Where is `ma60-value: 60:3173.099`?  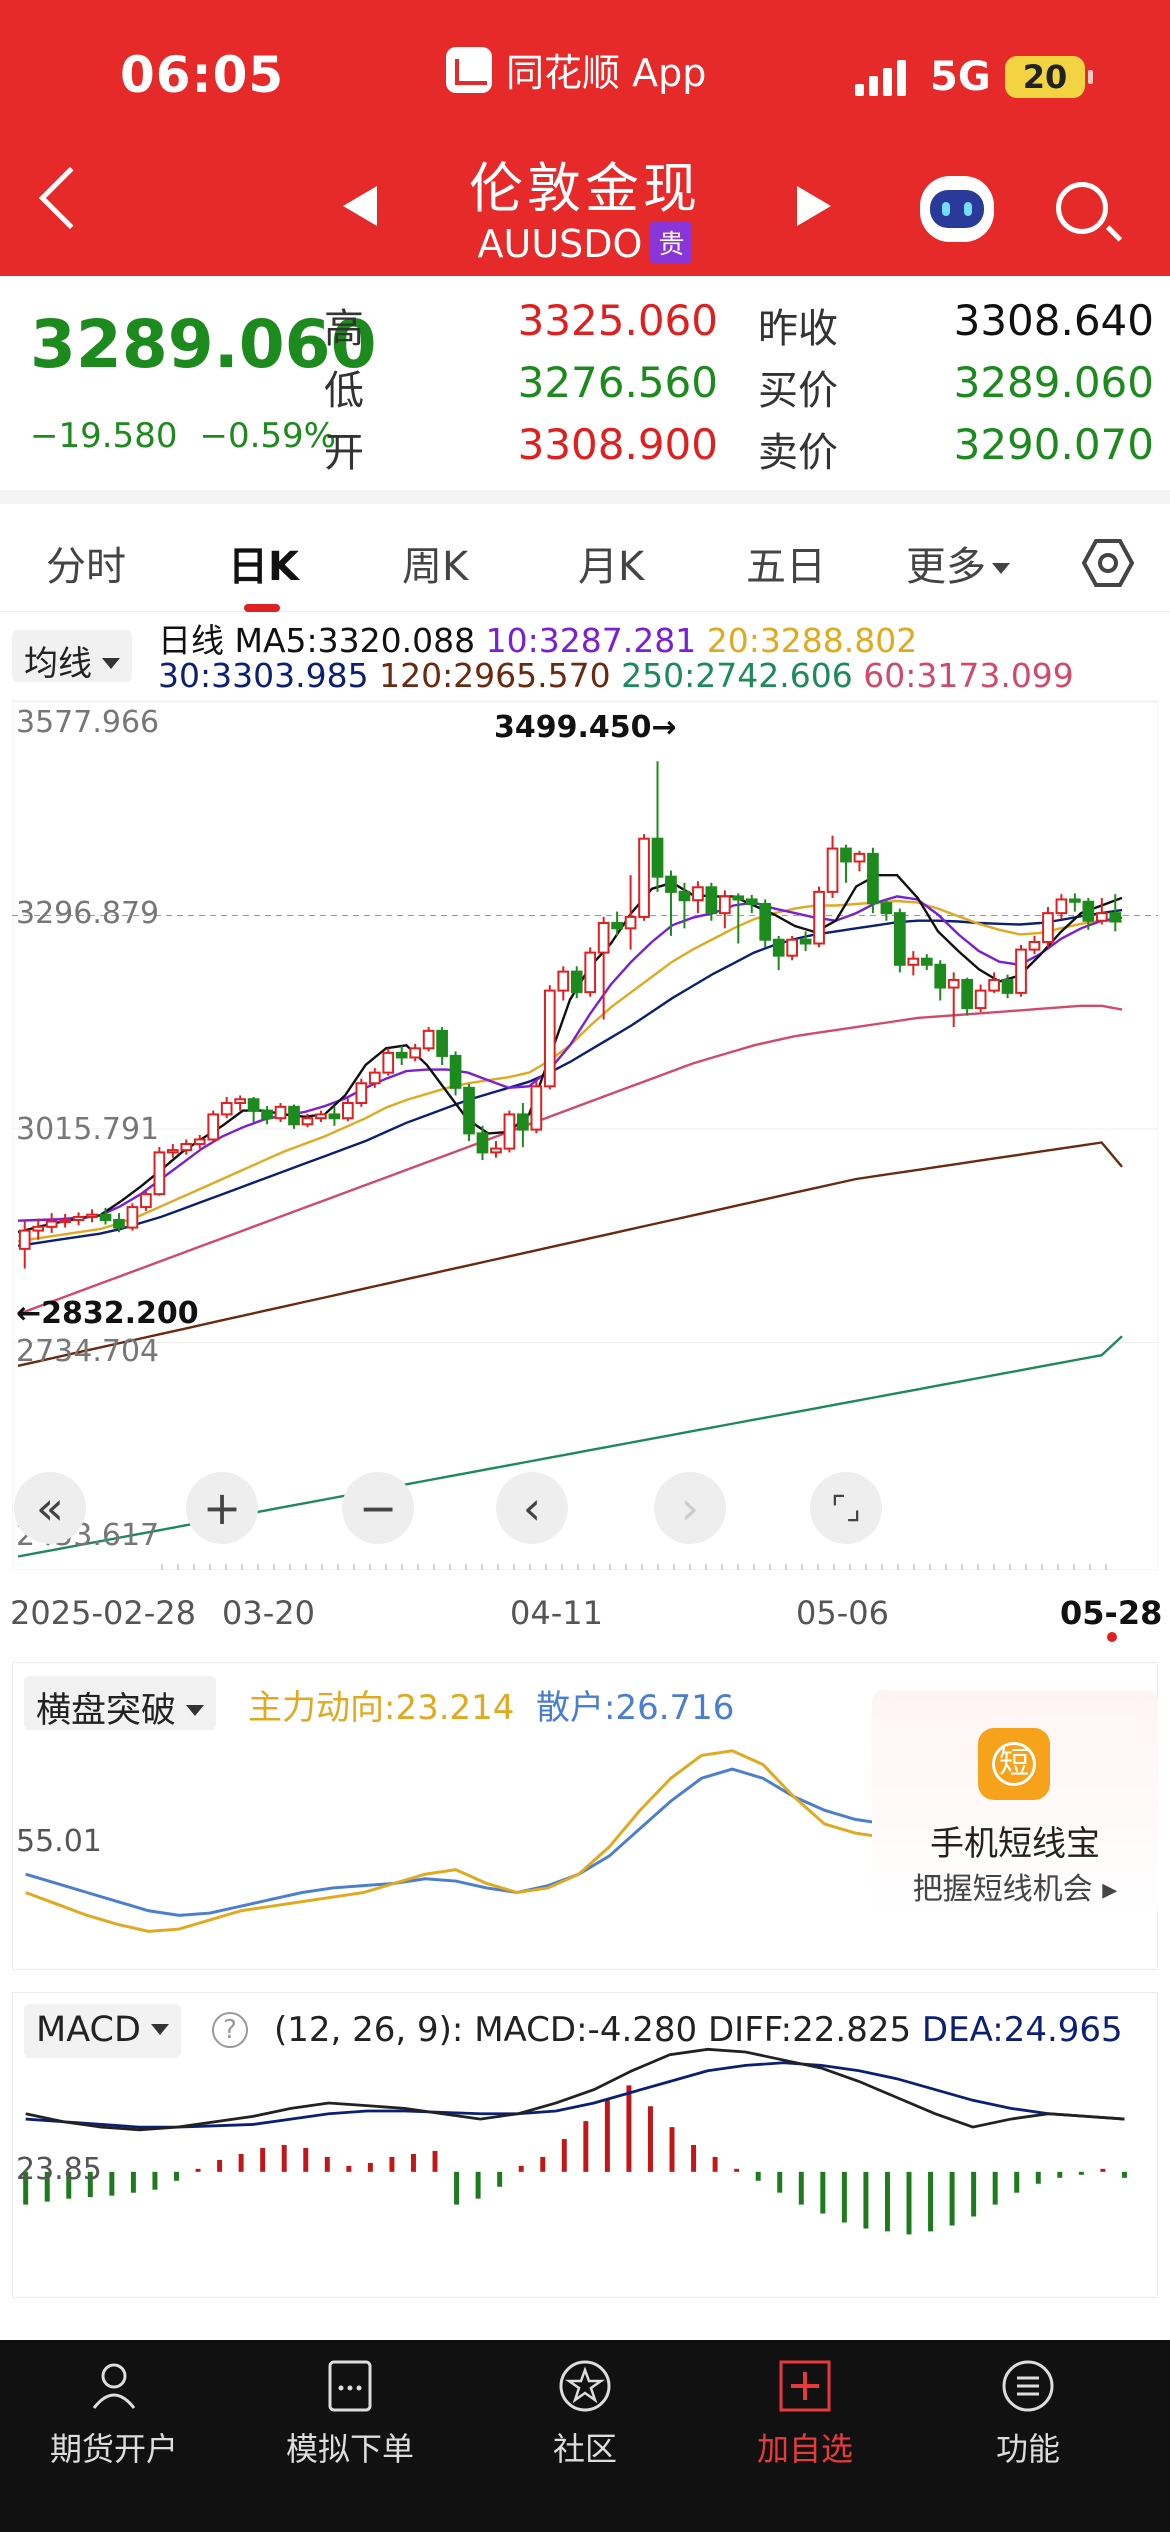
ma60-value: 60:3173.099 is located at coordinates (968, 675).